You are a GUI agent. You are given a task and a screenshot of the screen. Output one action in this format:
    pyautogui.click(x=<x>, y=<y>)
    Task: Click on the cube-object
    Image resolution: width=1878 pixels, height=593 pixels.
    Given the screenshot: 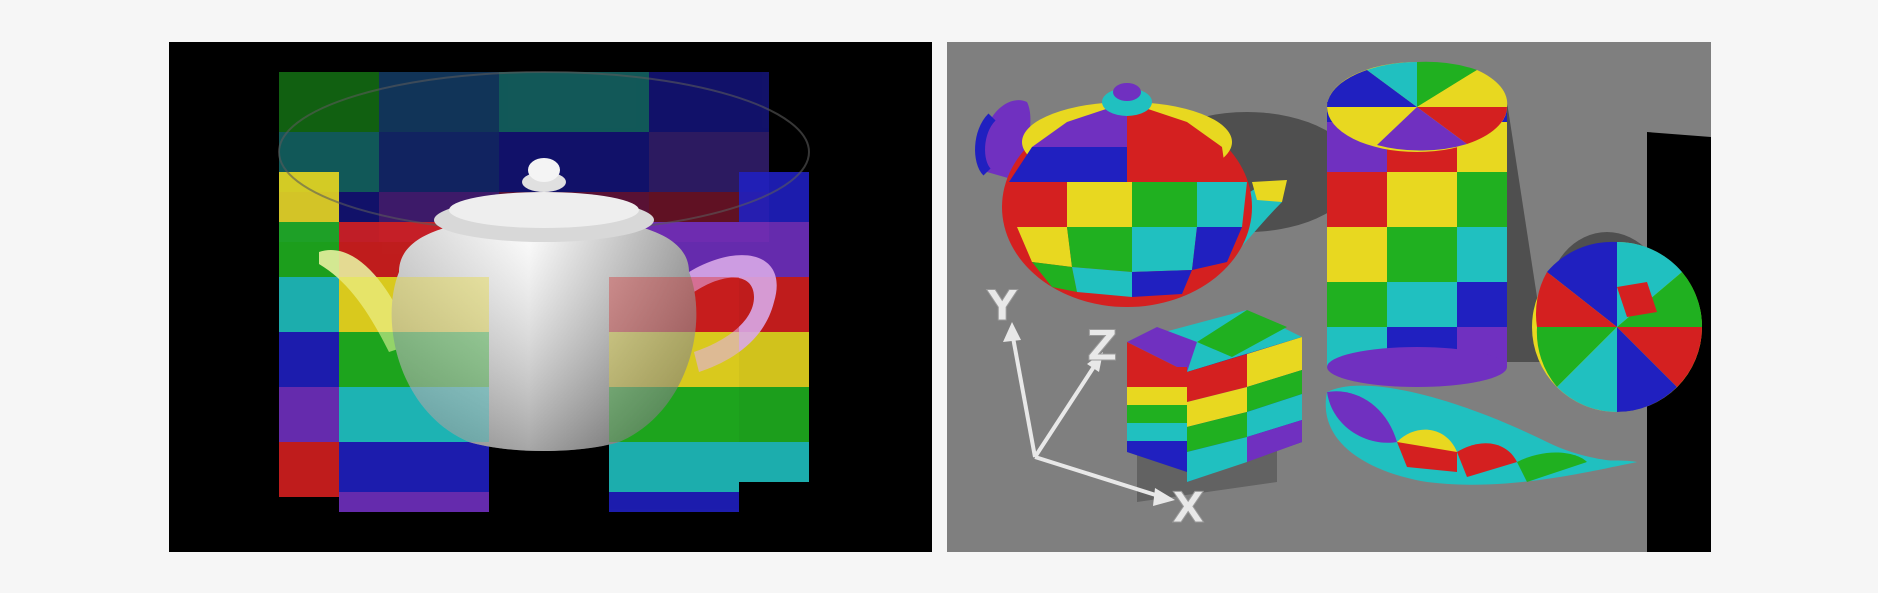 What is the action you would take?
    pyautogui.click(x=1214, y=396)
    